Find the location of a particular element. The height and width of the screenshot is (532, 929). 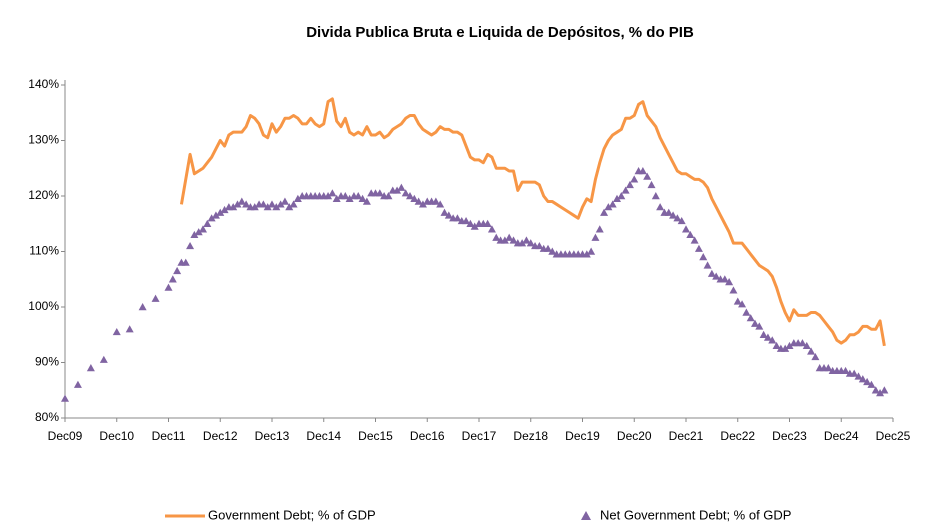

y-tick-label: 100% is located at coordinates (43, 306).